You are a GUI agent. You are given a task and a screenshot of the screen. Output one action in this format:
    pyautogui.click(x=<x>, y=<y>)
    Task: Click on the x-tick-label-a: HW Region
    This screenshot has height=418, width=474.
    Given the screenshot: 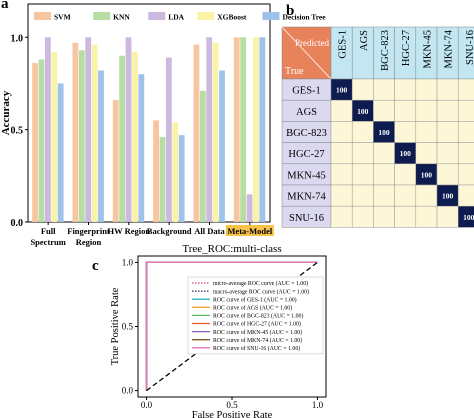 What is the action you would take?
    pyautogui.click(x=129, y=231)
    